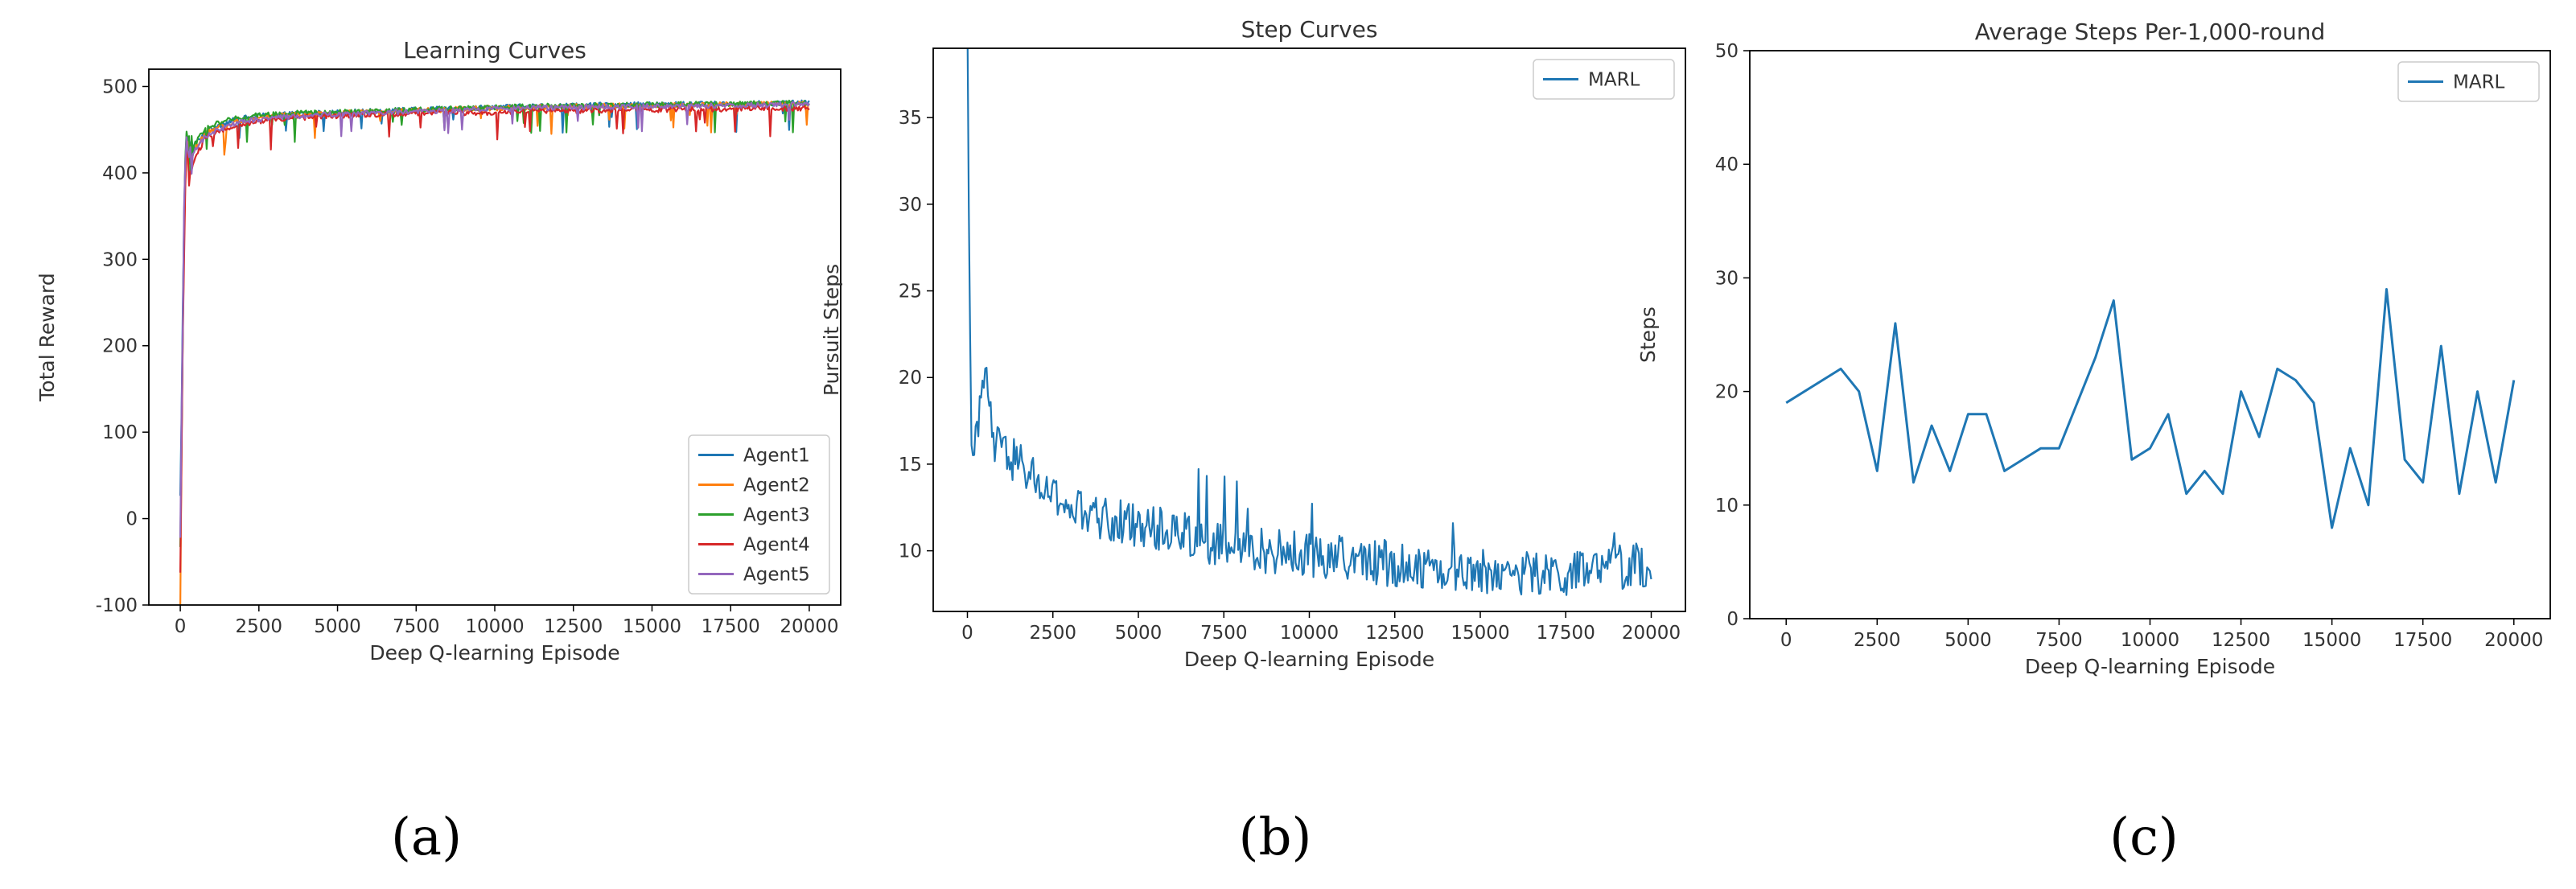 Image resolution: width=2576 pixels, height=889 pixels. I want to click on chart-1-legend-label-agent2: Agent2, so click(776, 485).